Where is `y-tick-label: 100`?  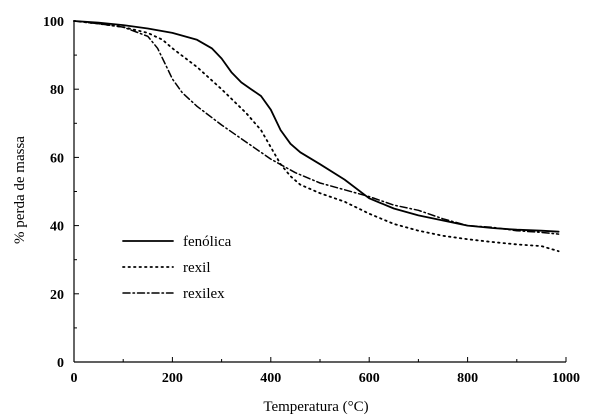 y-tick-label: 100 is located at coordinates (53, 22).